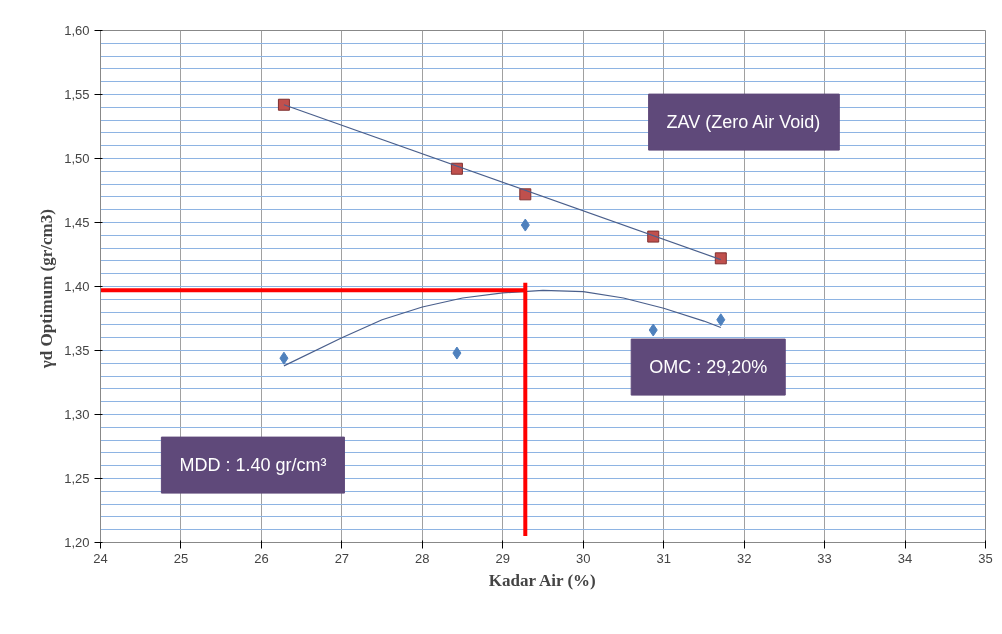  I want to click on x-axis-title: Kadar Air (%), so click(542, 580).